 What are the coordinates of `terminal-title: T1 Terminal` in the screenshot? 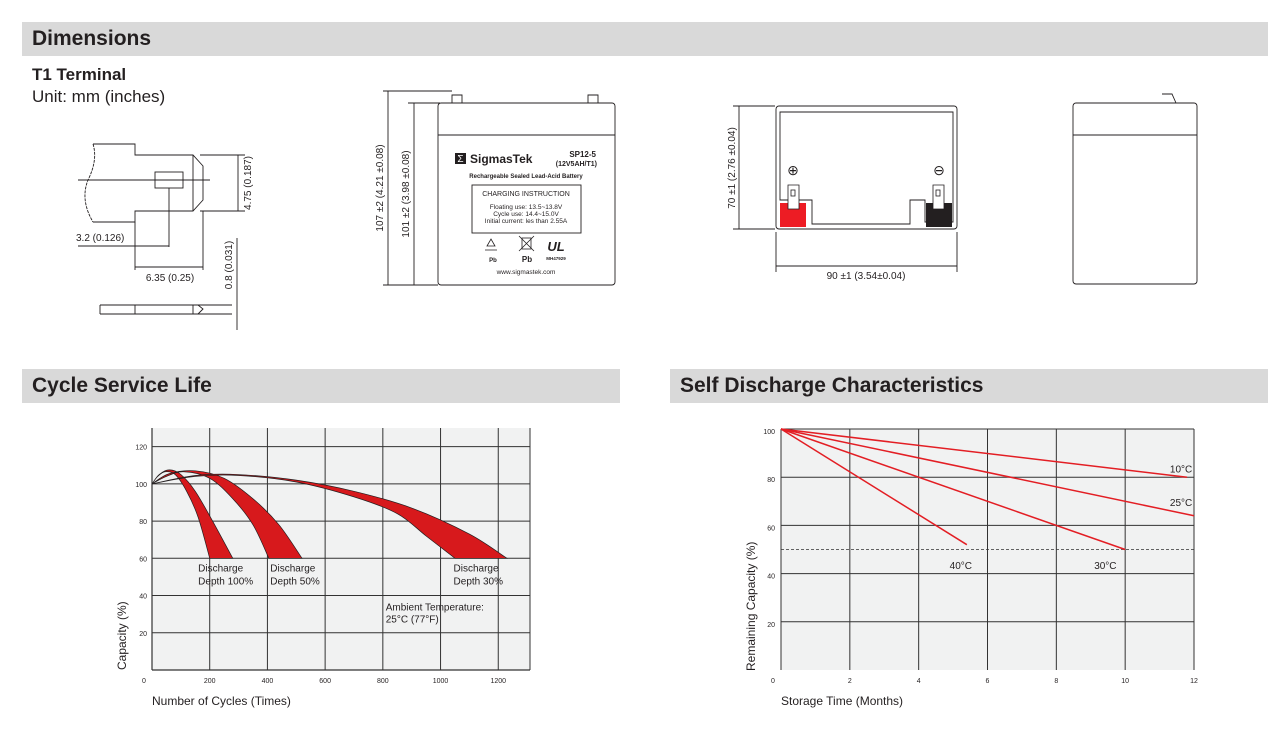 It's located at (79, 74).